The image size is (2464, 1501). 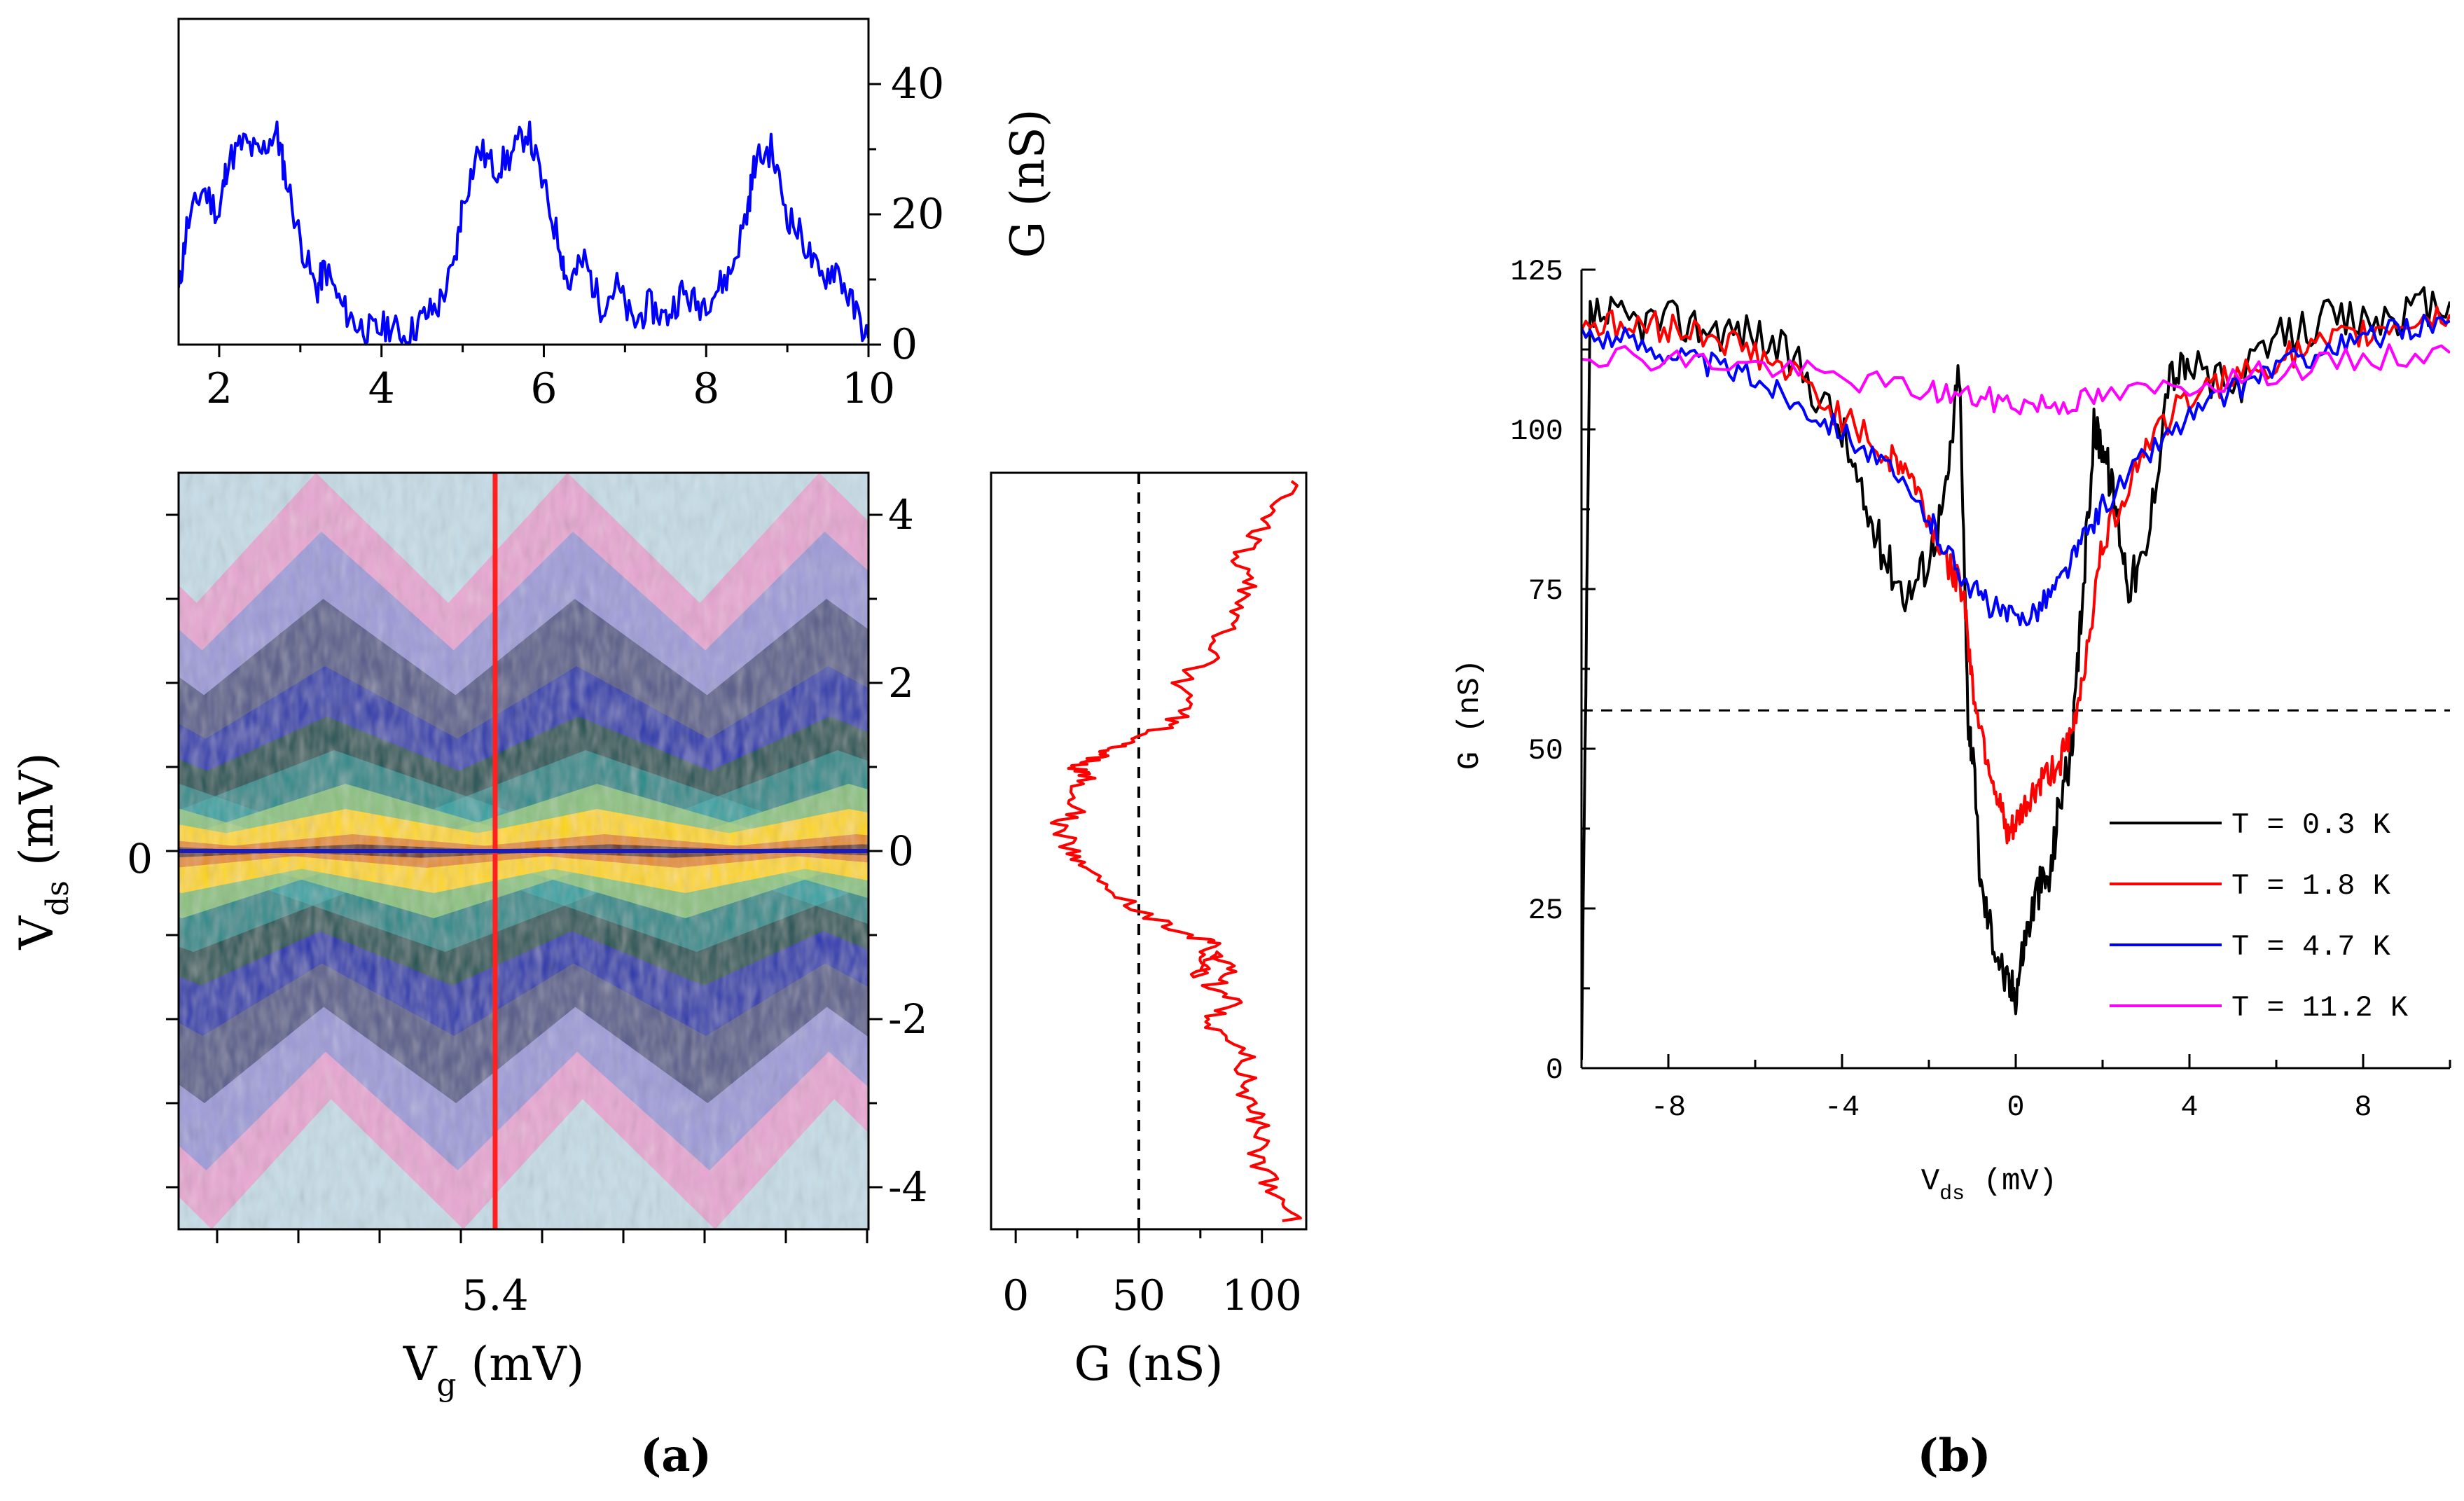 What do you see at coordinates (2189, 1107) in the screenshot?
I see `b-x-tick-label: 4` at bounding box center [2189, 1107].